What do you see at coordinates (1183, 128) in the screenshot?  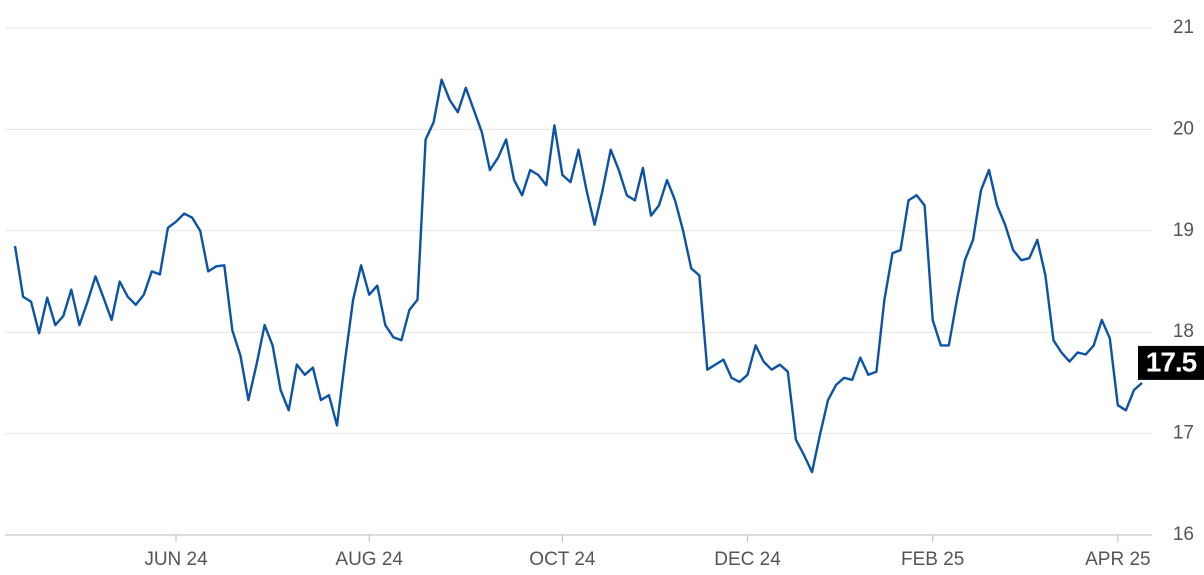 I see `y-tick-label: 20` at bounding box center [1183, 128].